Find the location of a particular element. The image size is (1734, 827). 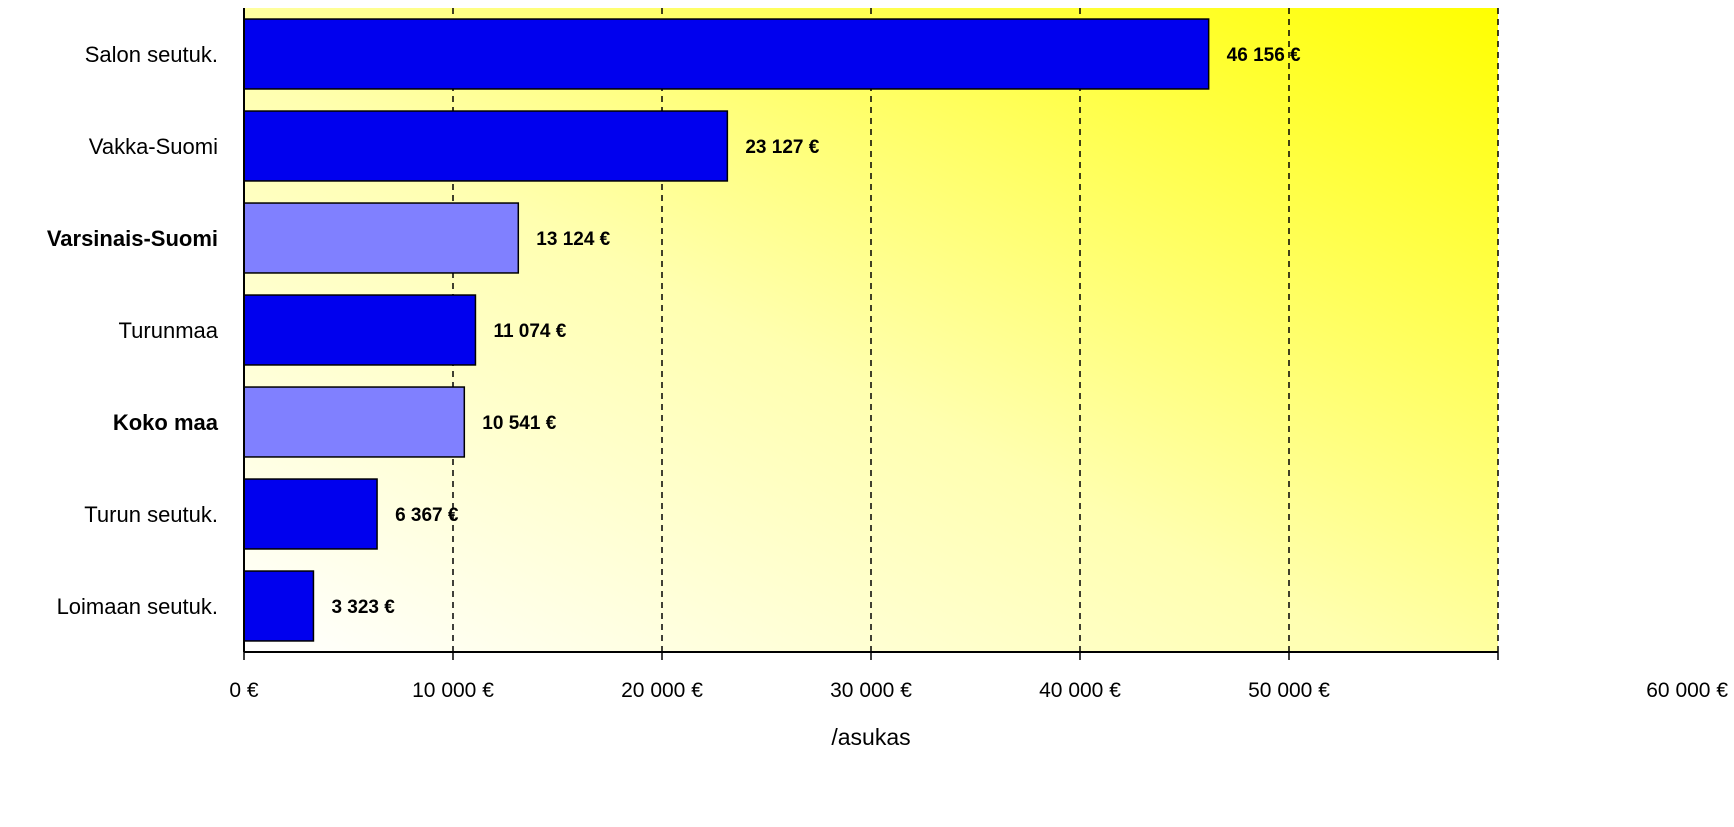

tick-label: 40 000 € is located at coordinates (1080, 690).